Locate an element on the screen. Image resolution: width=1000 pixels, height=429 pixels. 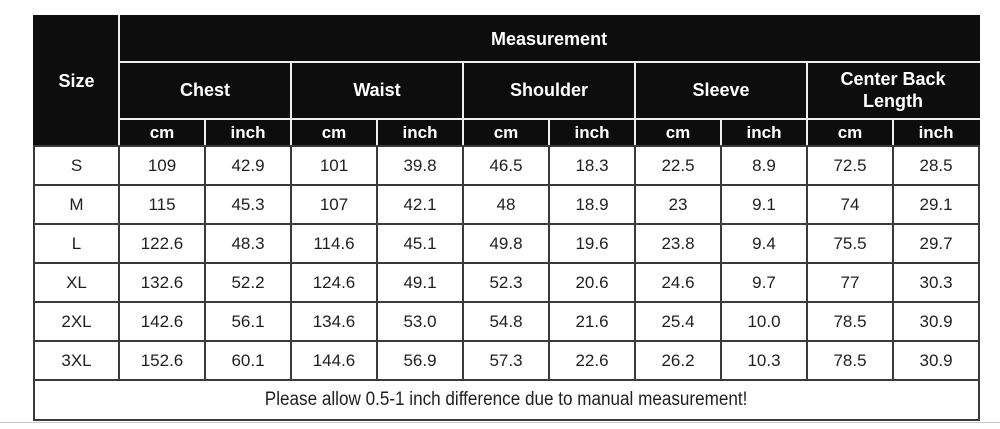
measurement-cell: 19.6 is located at coordinates (592, 243).